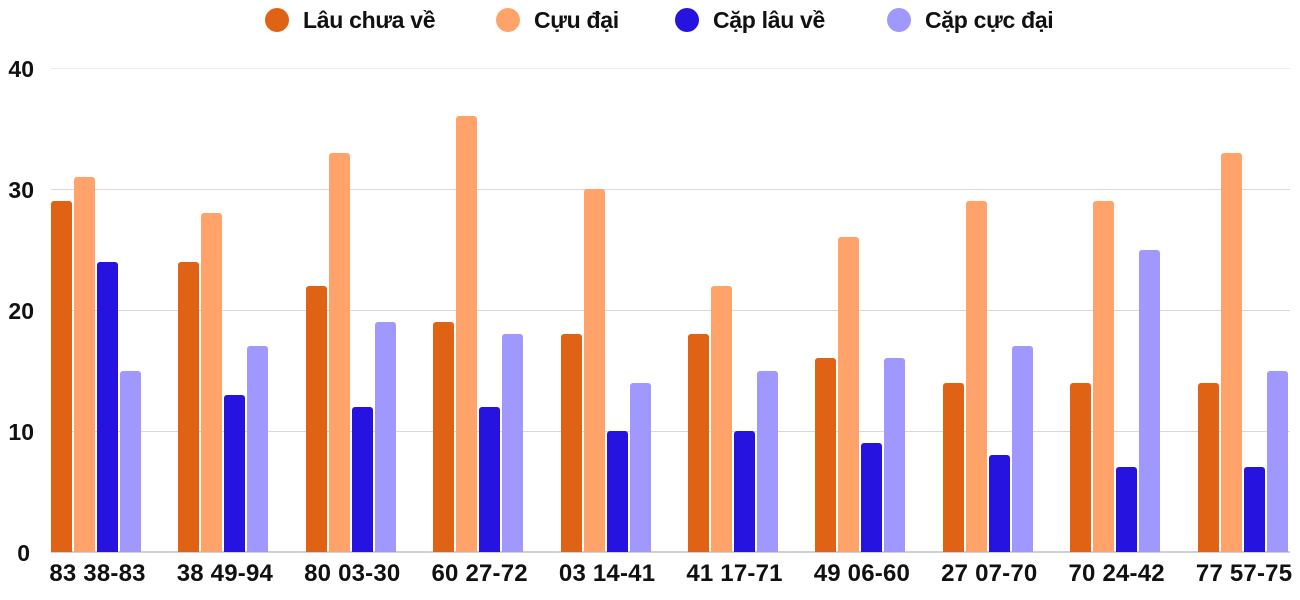 The height and width of the screenshot is (600, 1300). Describe the element at coordinates (769, 19) in the screenshot. I see `legend-label: Cặp lâu về` at that location.